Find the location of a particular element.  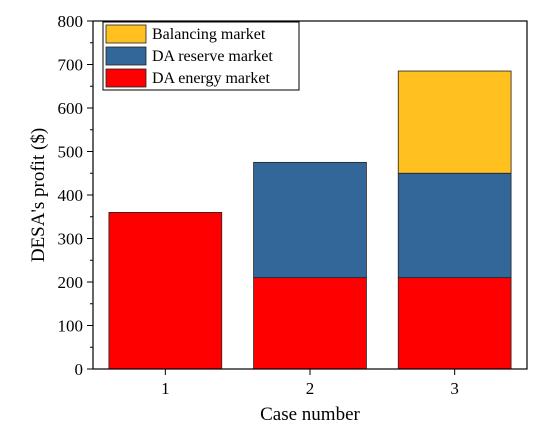

x-tick-label: 3 is located at coordinates (454, 388).